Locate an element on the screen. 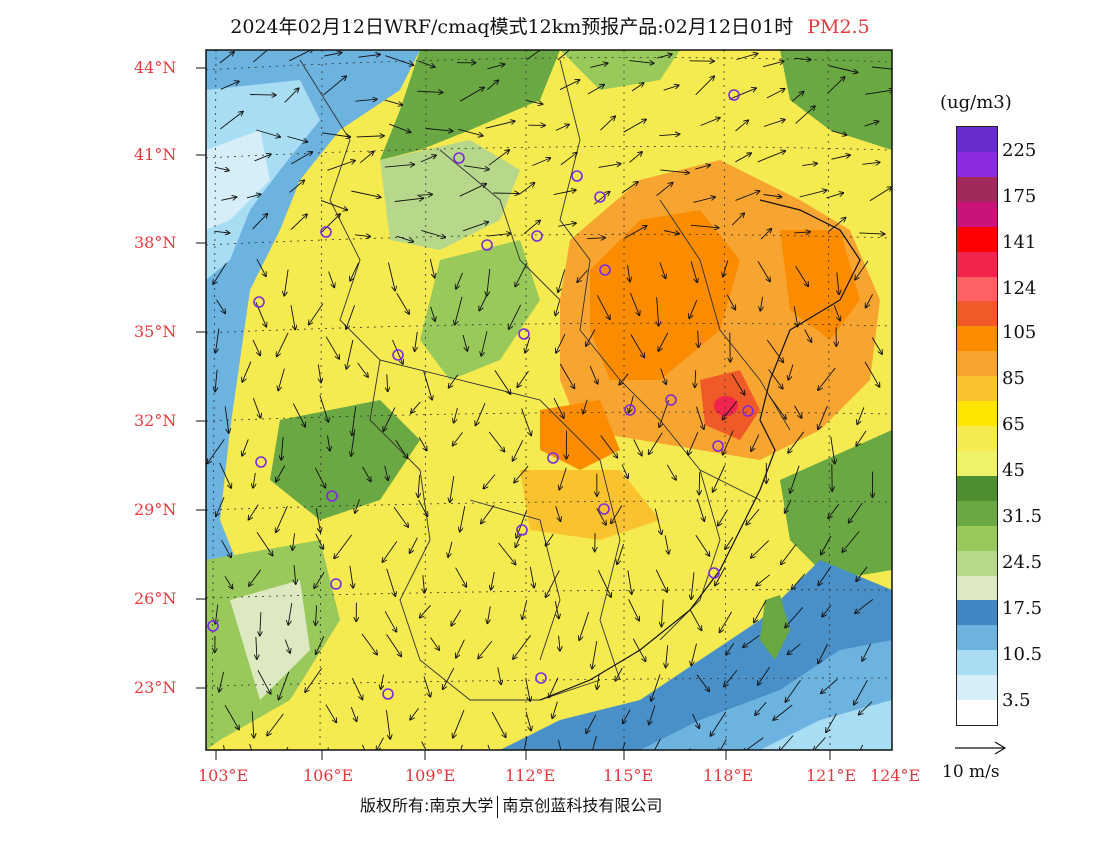  lon-label-109: 109°E is located at coordinates (430, 775).